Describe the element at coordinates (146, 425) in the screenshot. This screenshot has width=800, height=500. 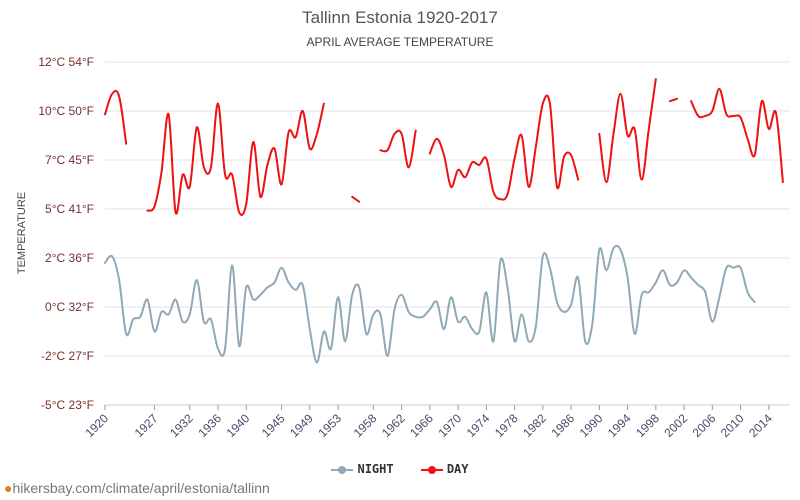
I see `x-tick-label: 1927` at that location.